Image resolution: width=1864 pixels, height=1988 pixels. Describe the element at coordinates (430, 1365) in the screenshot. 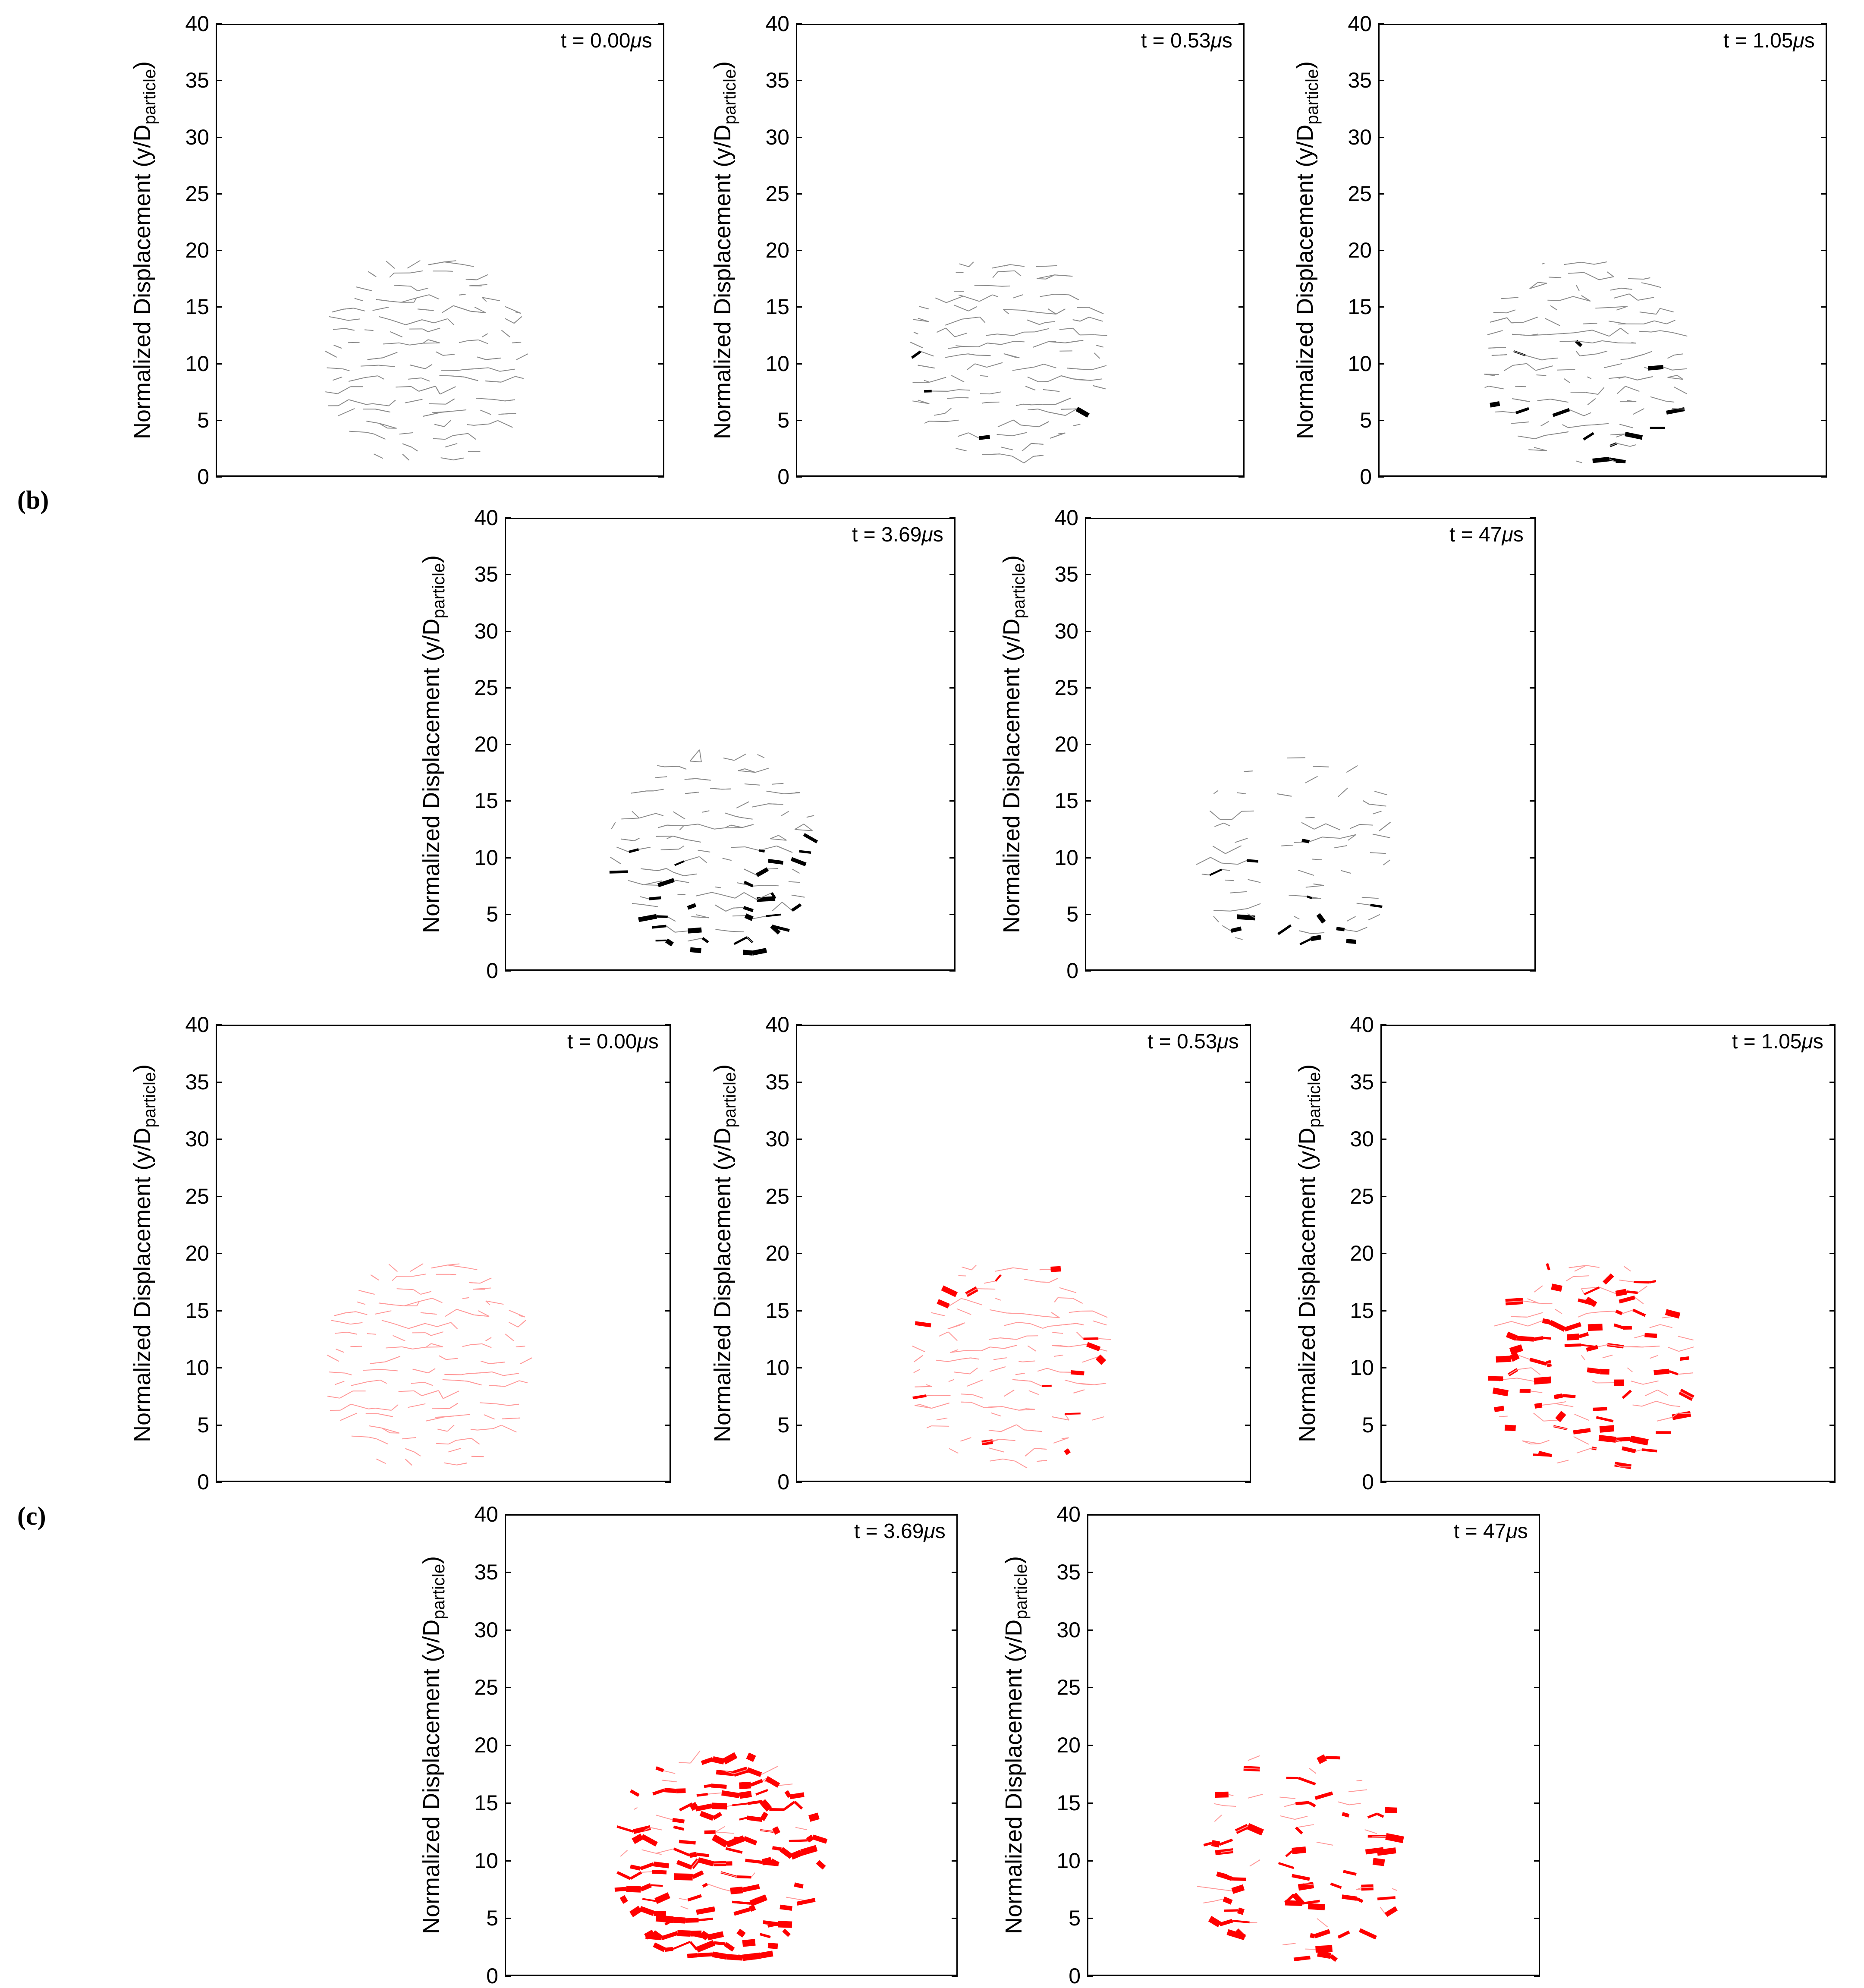

I see `mesh-bonds` at that location.